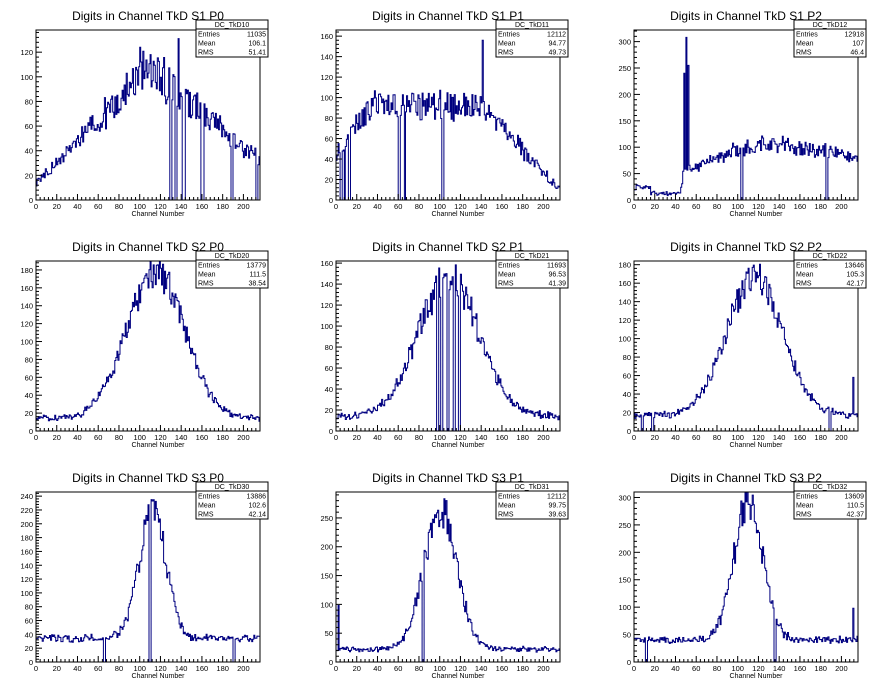  I want to click on stats-value-rms: 39.63, so click(557, 515).